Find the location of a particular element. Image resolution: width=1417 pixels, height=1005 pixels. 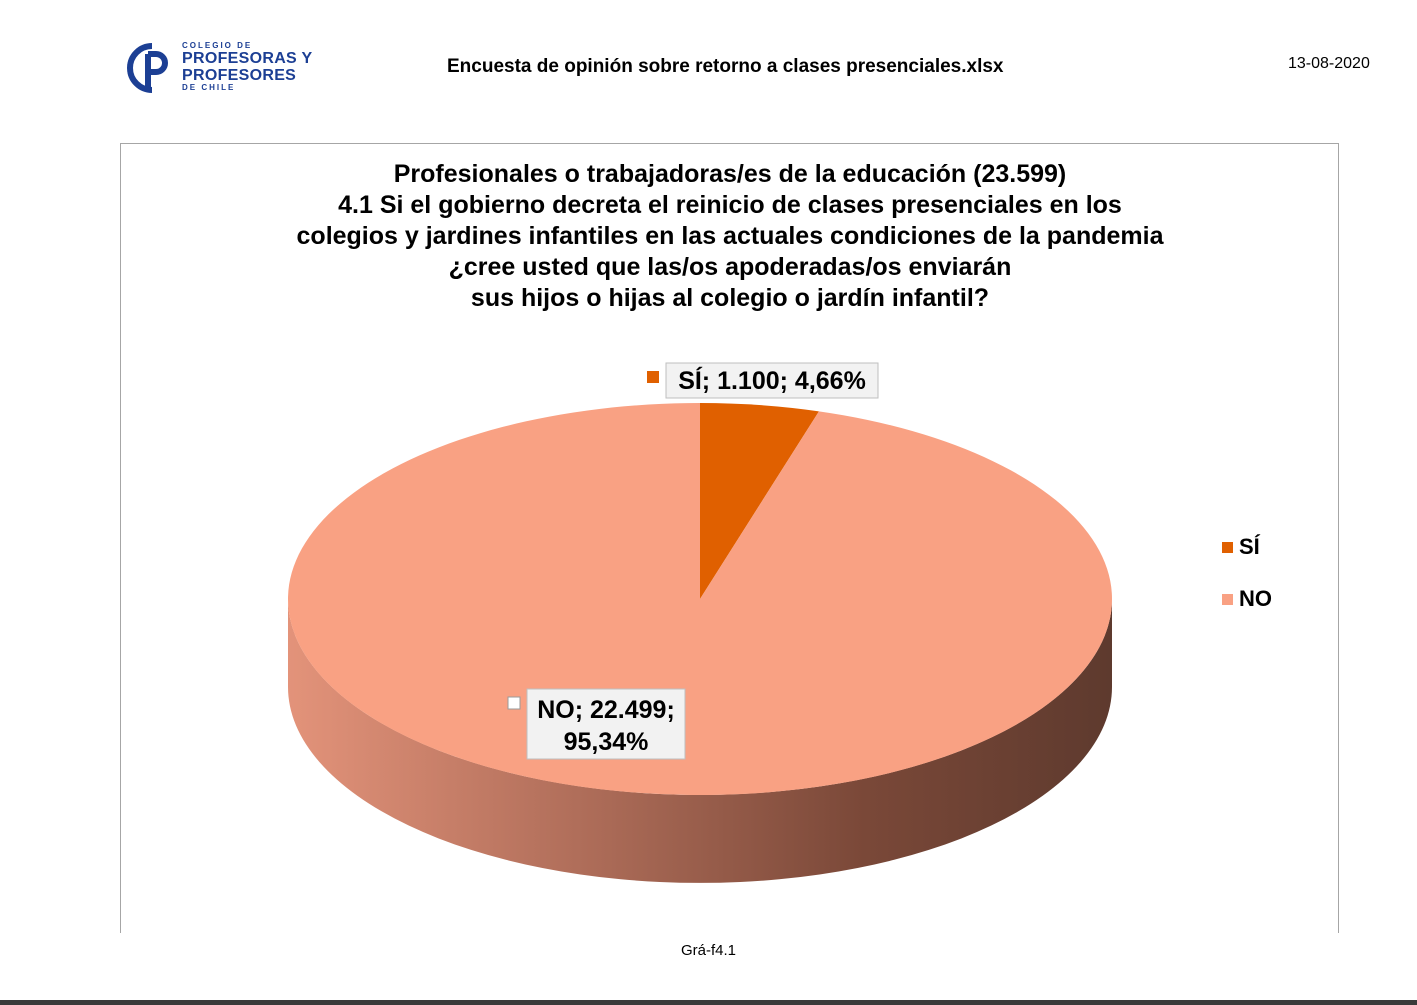

legend-entry-1: NO is located at coordinates (1247, 598).